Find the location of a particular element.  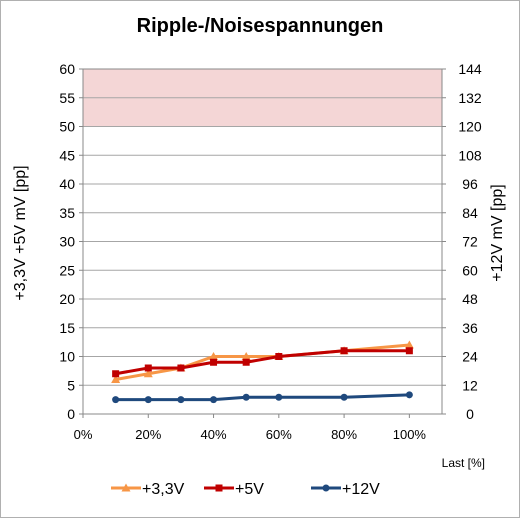

y-axis-left: 0 5 10 15 20 25 30 35 40 45 50 55 60 is located at coordinates (71, 241).